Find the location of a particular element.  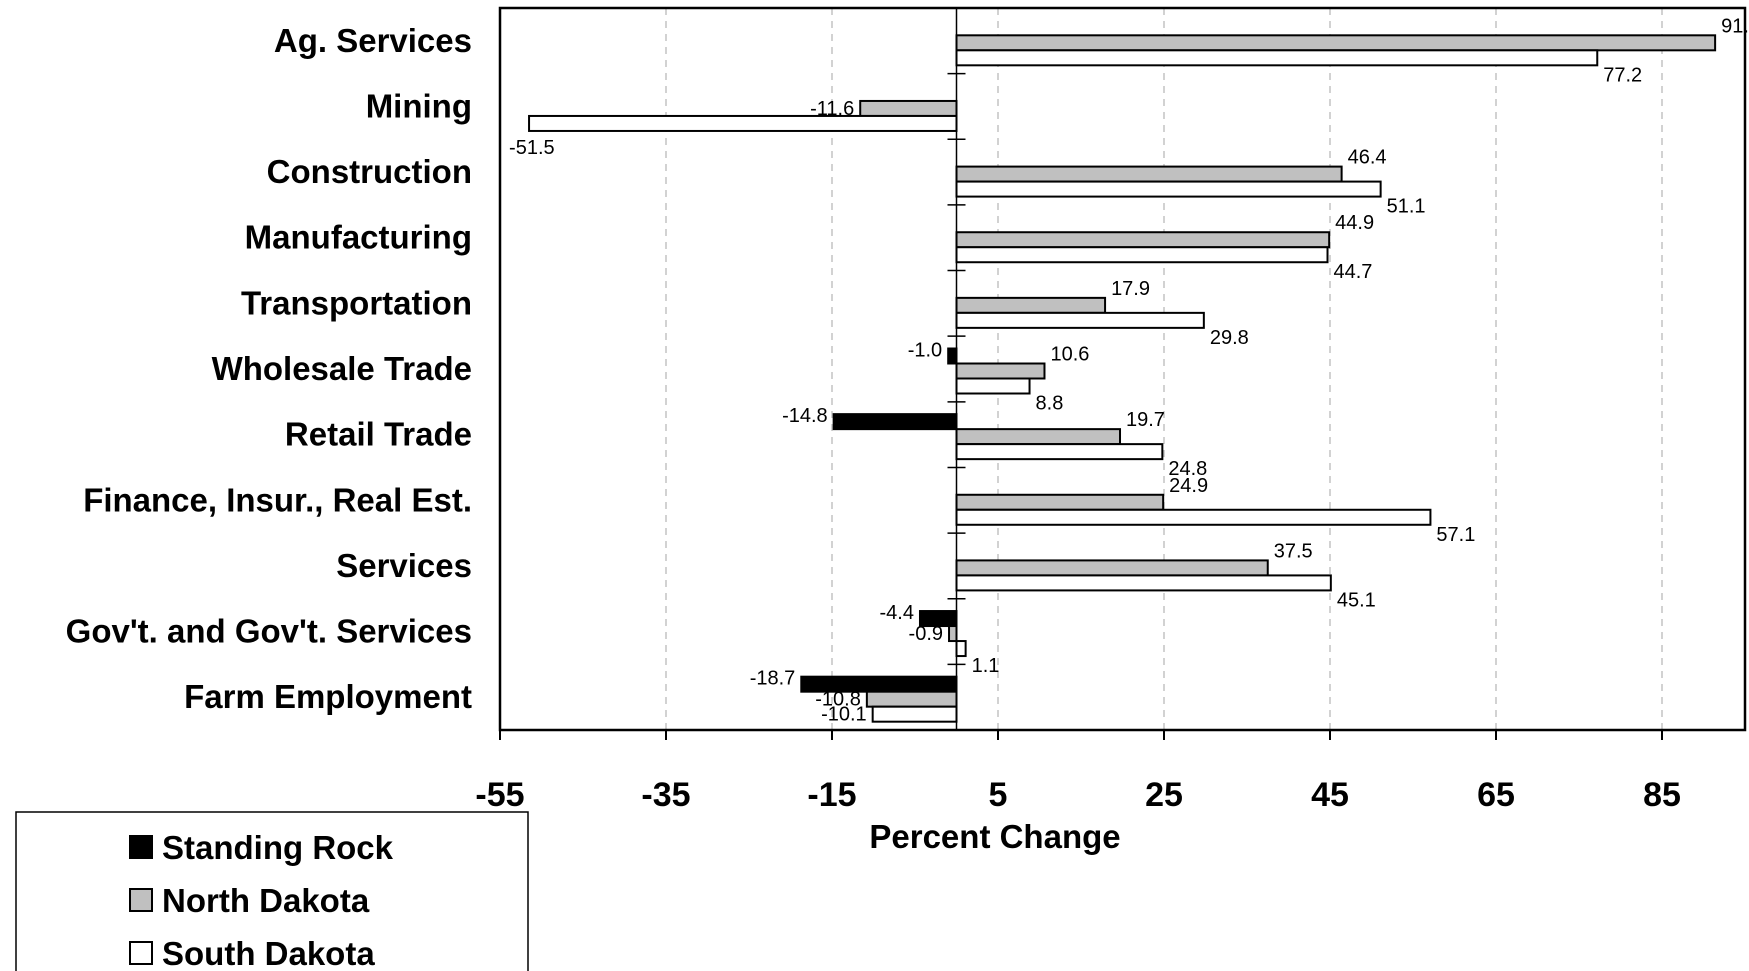

data-label: -10.8 is located at coordinates (838, 700).